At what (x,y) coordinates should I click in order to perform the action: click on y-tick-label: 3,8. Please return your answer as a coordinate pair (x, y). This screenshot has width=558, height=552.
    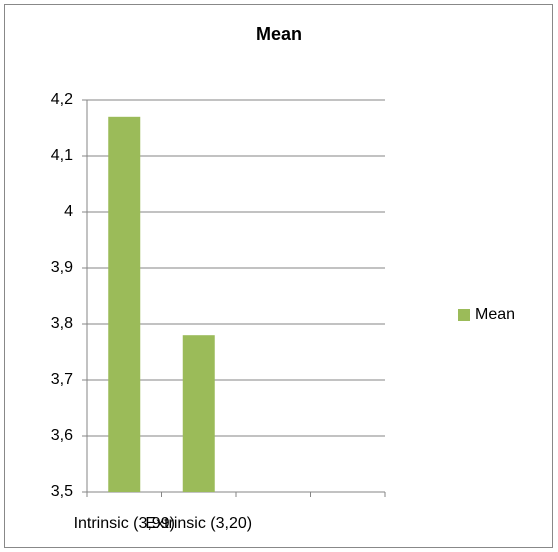
    Looking at the image, I should click on (62, 323).